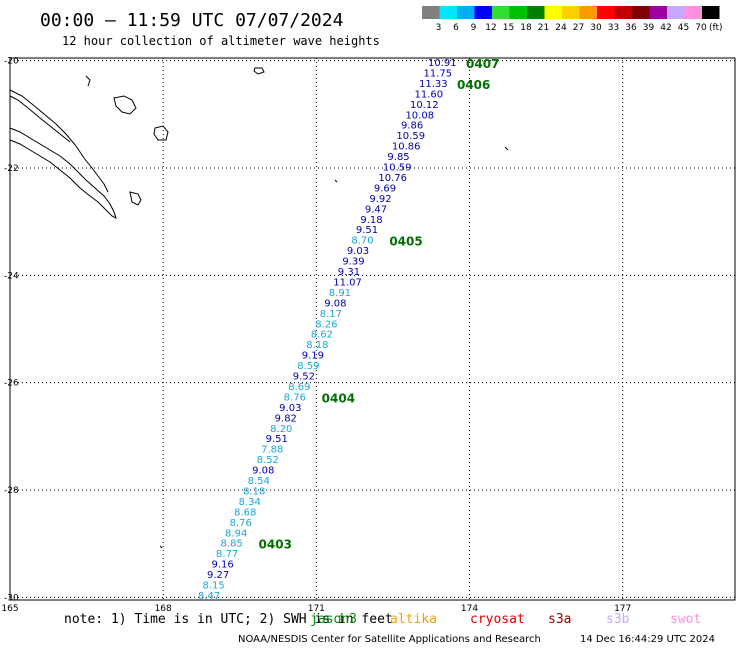  I want to click on lon-tick-label: 171, so click(316, 609).